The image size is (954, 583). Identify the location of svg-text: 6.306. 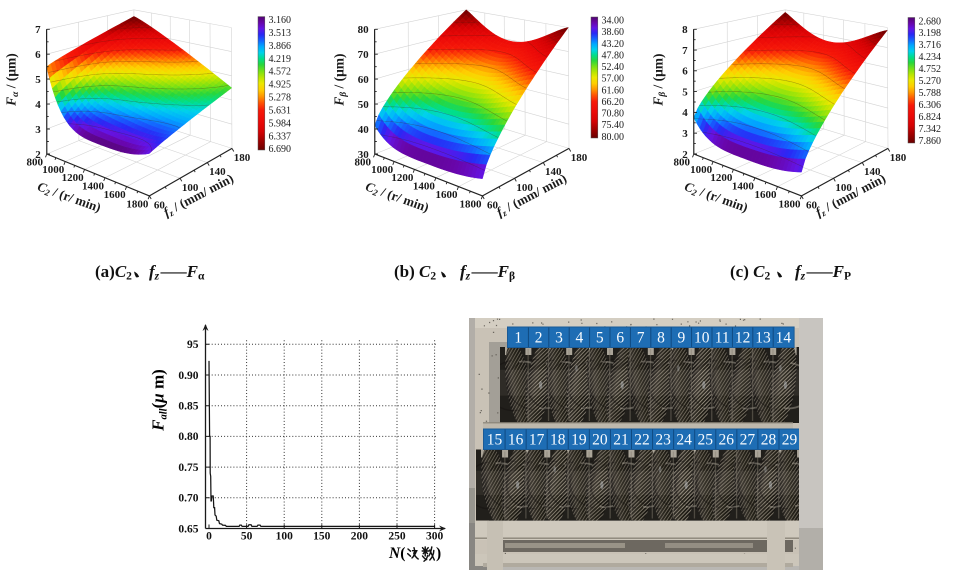
(930, 105).